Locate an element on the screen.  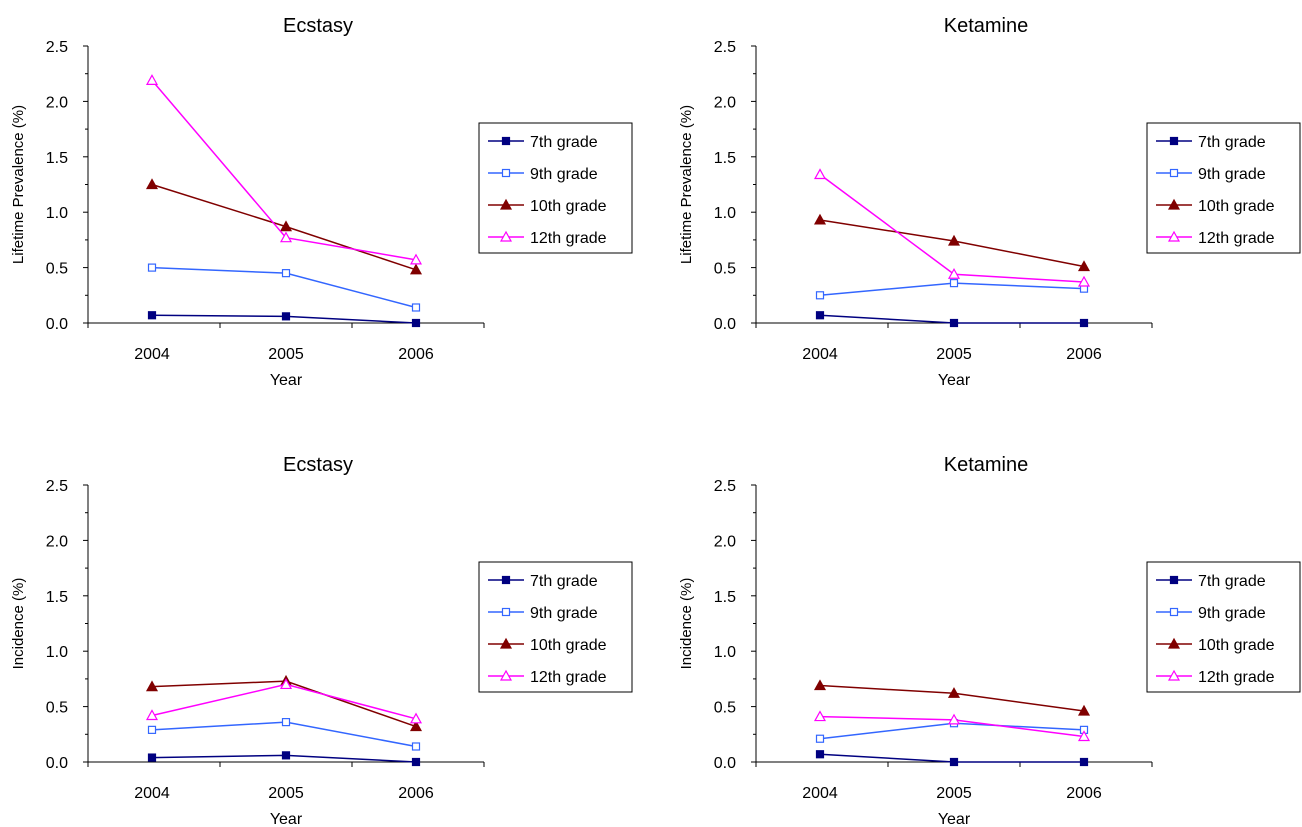
chart-title: Ketamine is located at coordinates (986, 26).